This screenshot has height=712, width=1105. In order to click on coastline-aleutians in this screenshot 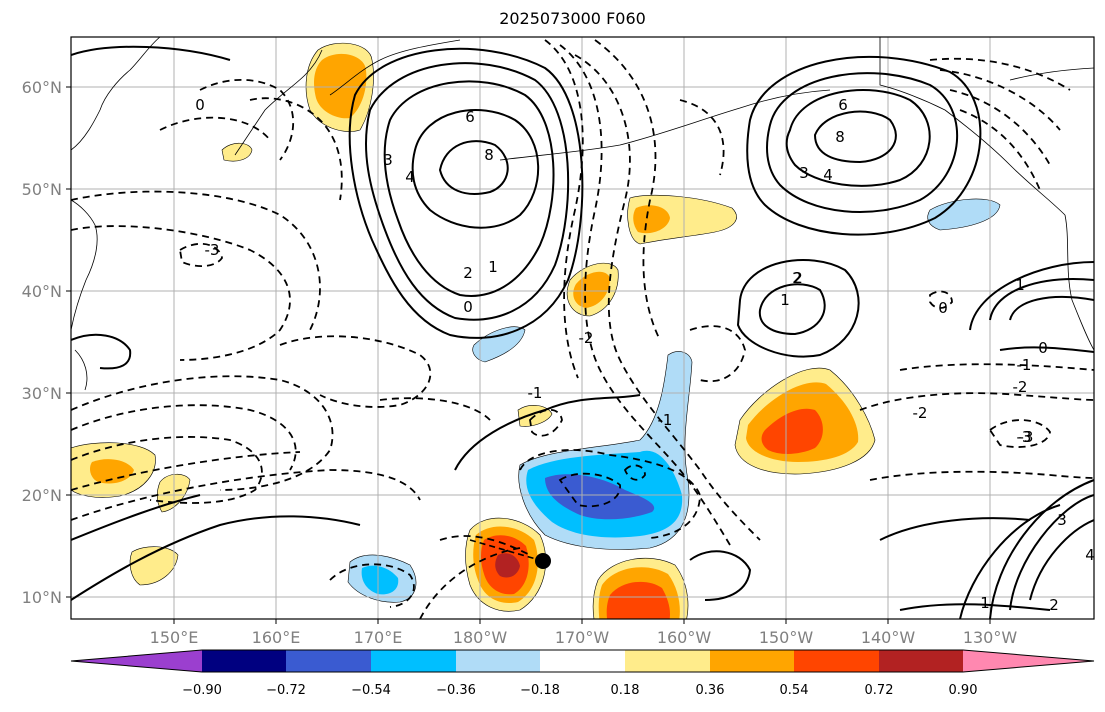, I will do `click(665, 125)`.